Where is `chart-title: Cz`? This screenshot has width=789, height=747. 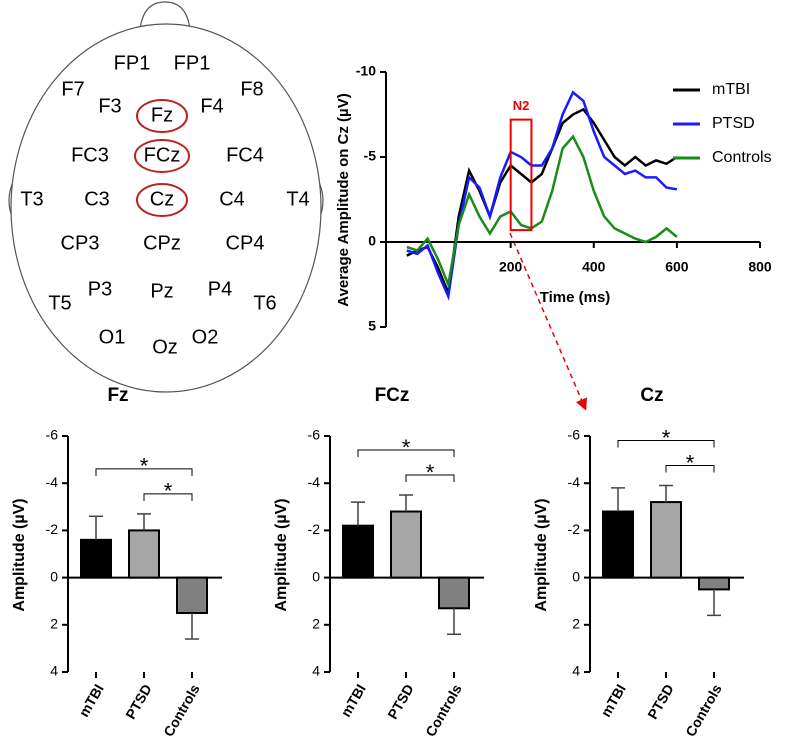 chart-title: Cz is located at coordinates (651, 395).